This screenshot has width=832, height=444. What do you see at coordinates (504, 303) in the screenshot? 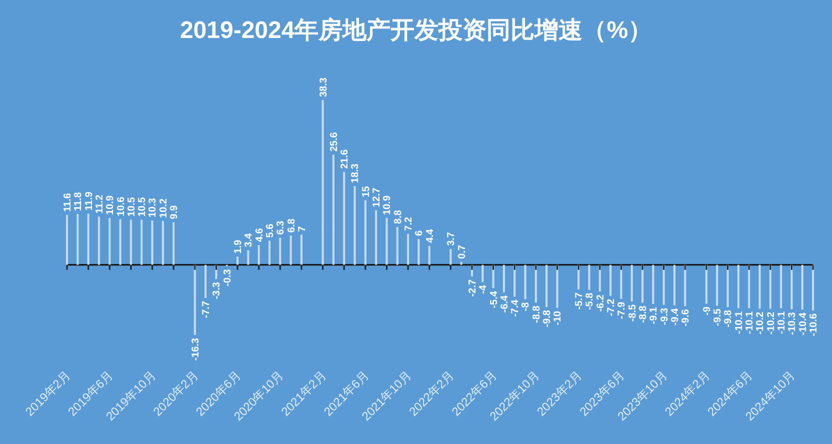
I see `data-label: -6.4` at bounding box center [504, 303].